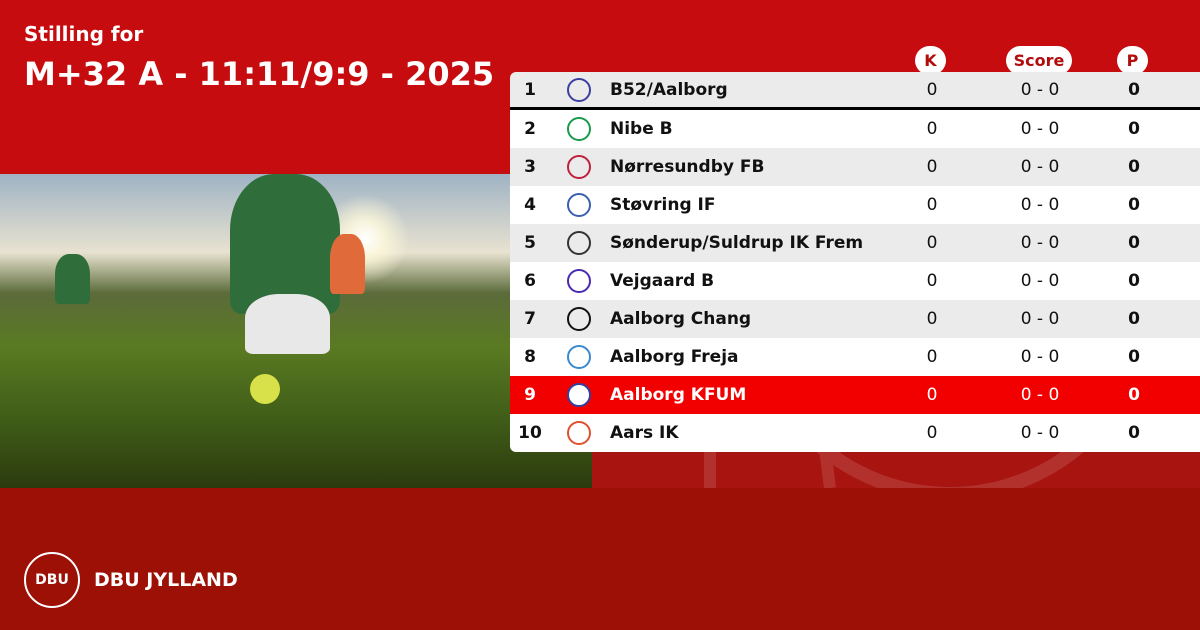  What do you see at coordinates (530, 129) in the screenshot?
I see `position: 2` at bounding box center [530, 129].